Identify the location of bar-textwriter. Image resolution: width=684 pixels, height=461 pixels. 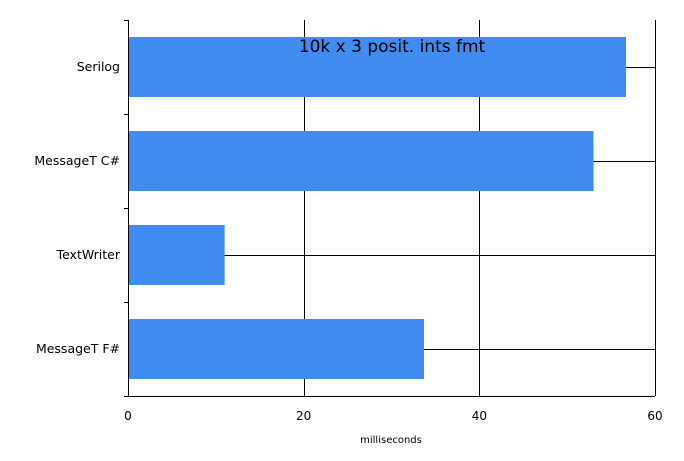
(176, 255).